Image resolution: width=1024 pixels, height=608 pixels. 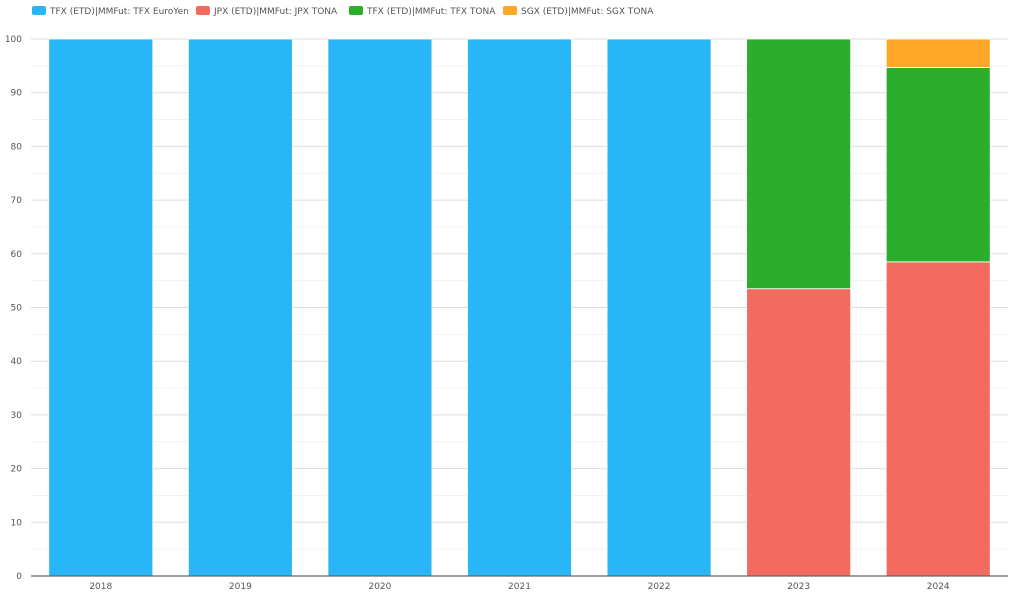 I want to click on y-tick-label: 0, so click(x=19, y=577).